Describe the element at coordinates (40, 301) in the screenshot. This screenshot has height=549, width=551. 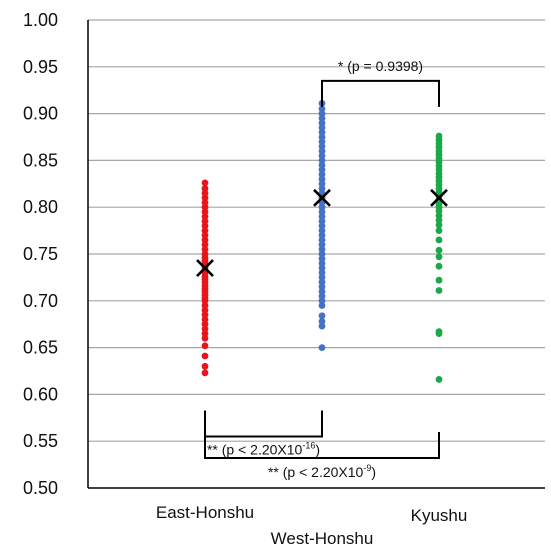
I see `y-tick-label: 0.70` at that location.